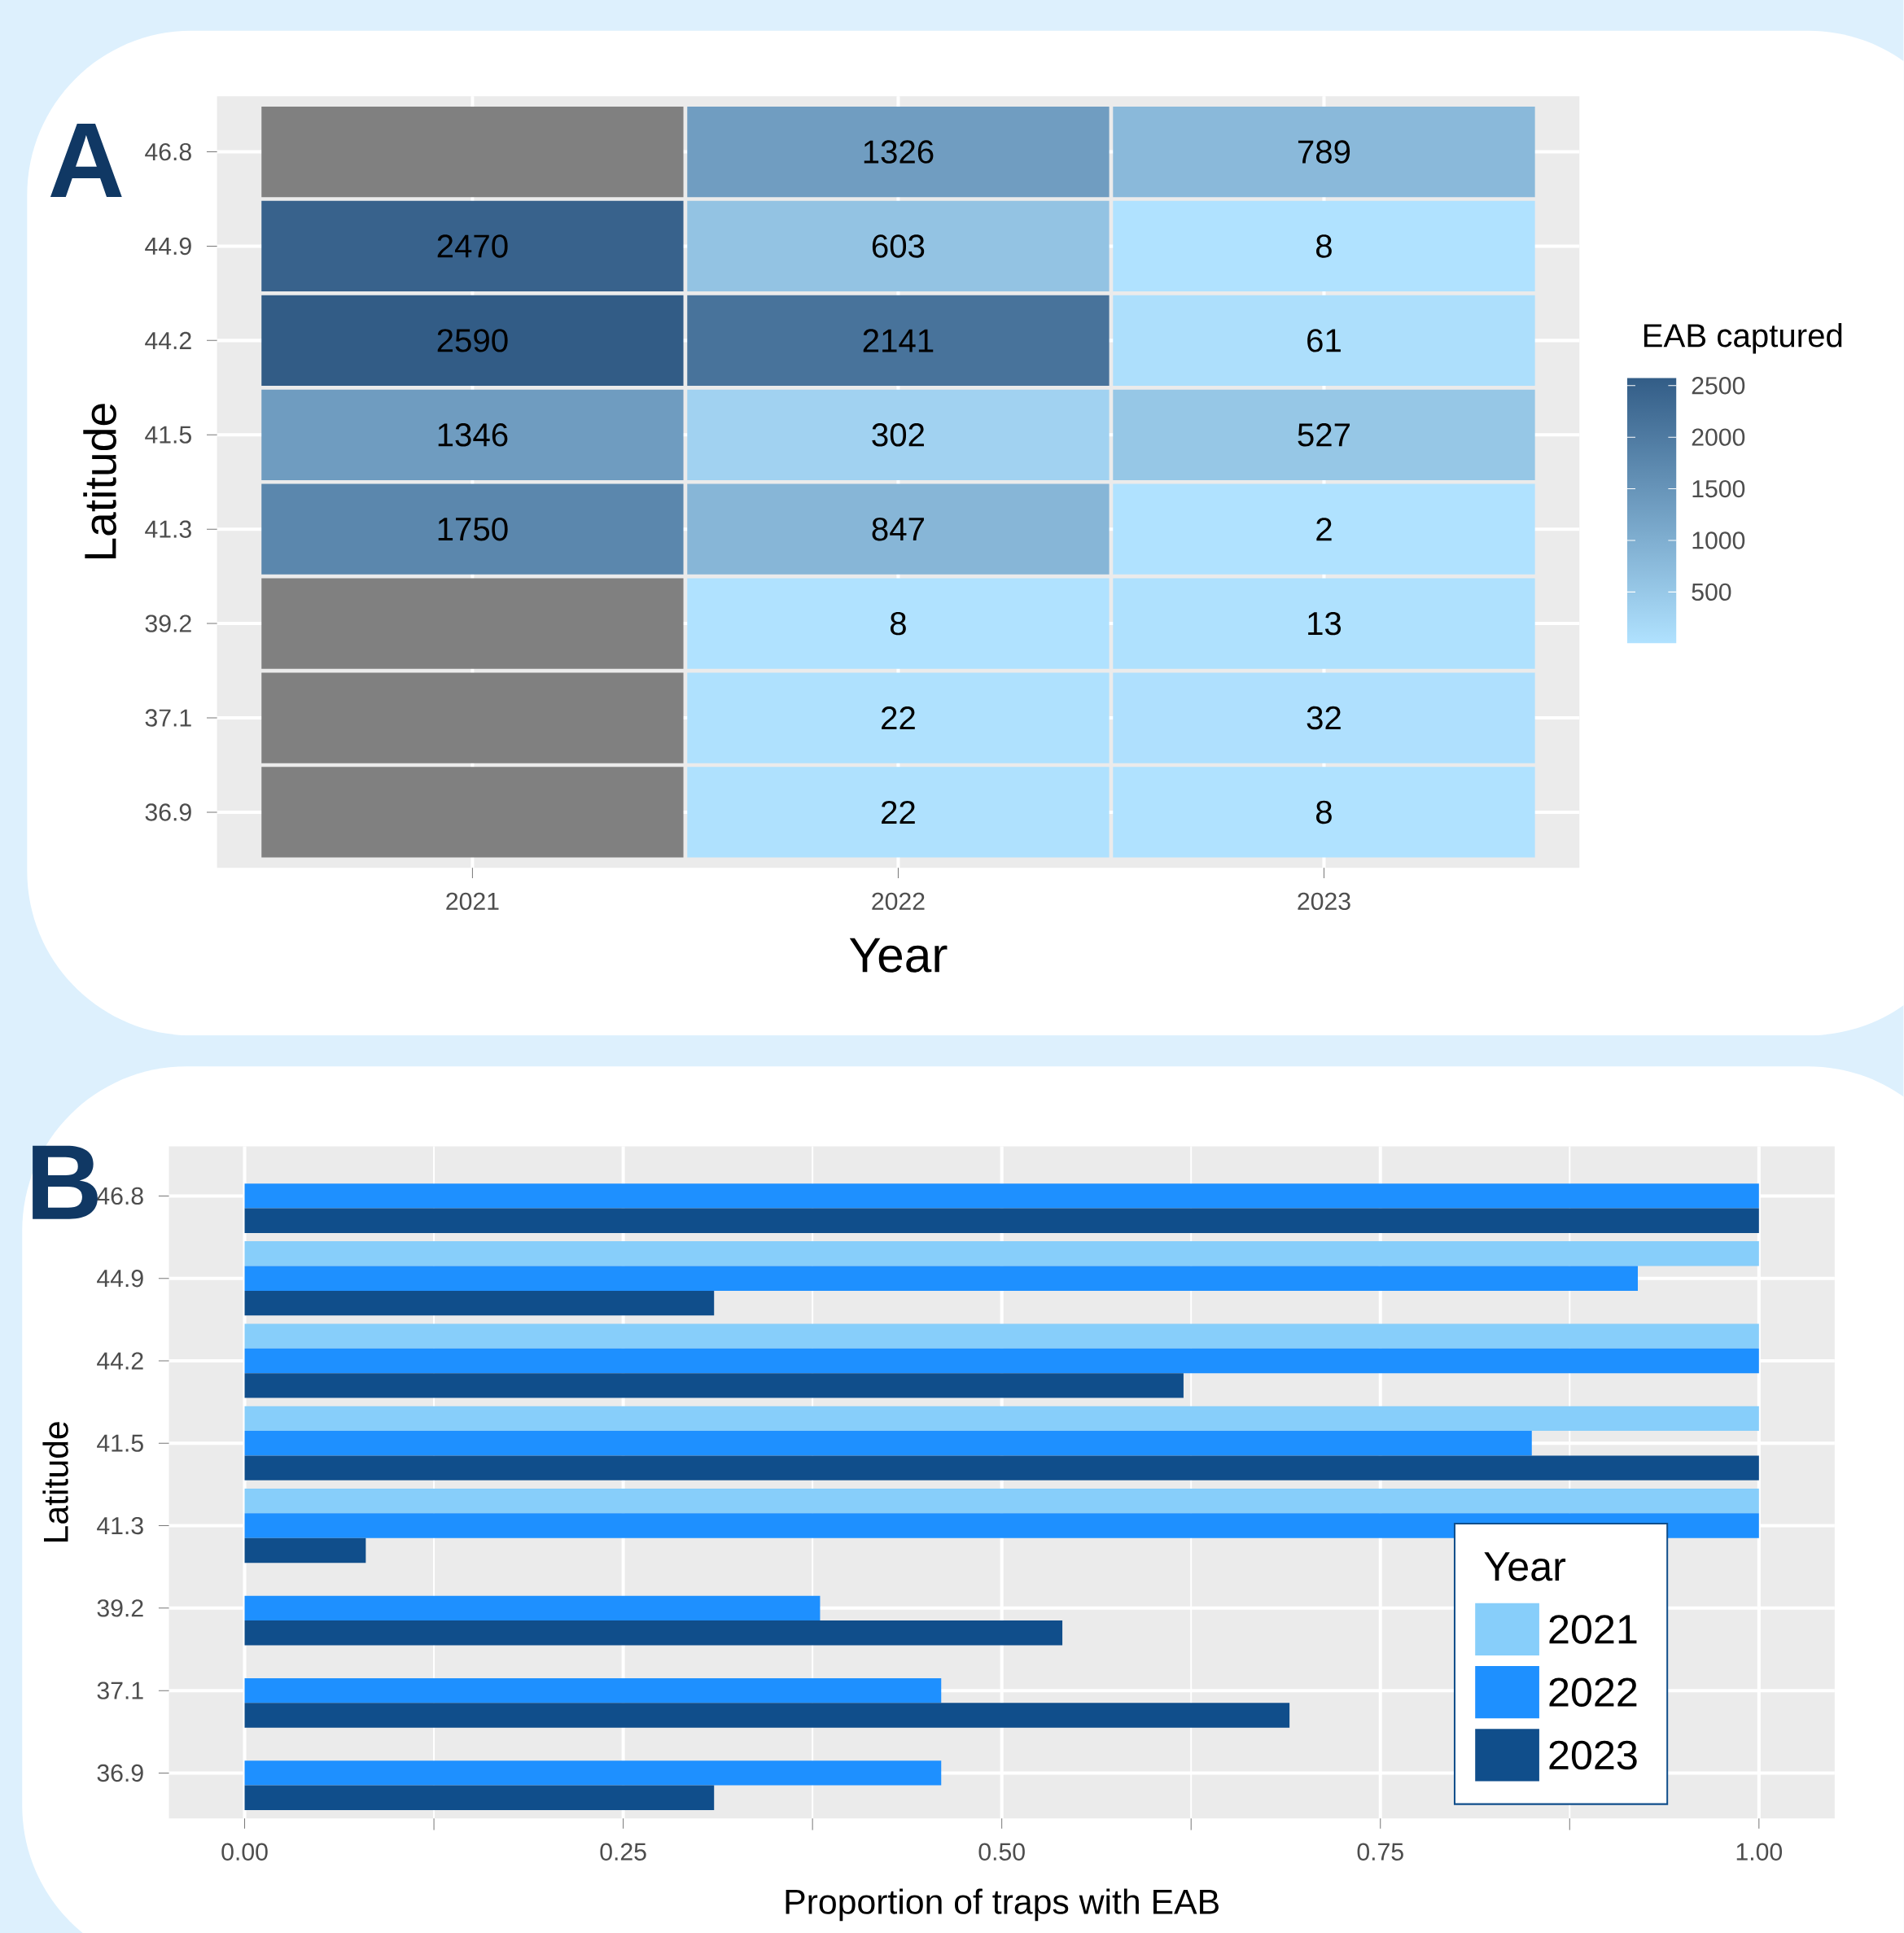  I want to click on legend-label: 2021, so click(1593, 1629).